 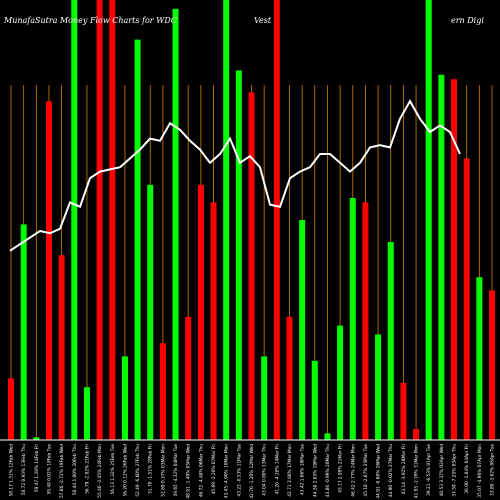 What do you see at coordinates (277, 469) in the screenshot?
I see `x-tick-label: 41.20 -4.28% 14Mar Fri` at bounding box center [277, 469].